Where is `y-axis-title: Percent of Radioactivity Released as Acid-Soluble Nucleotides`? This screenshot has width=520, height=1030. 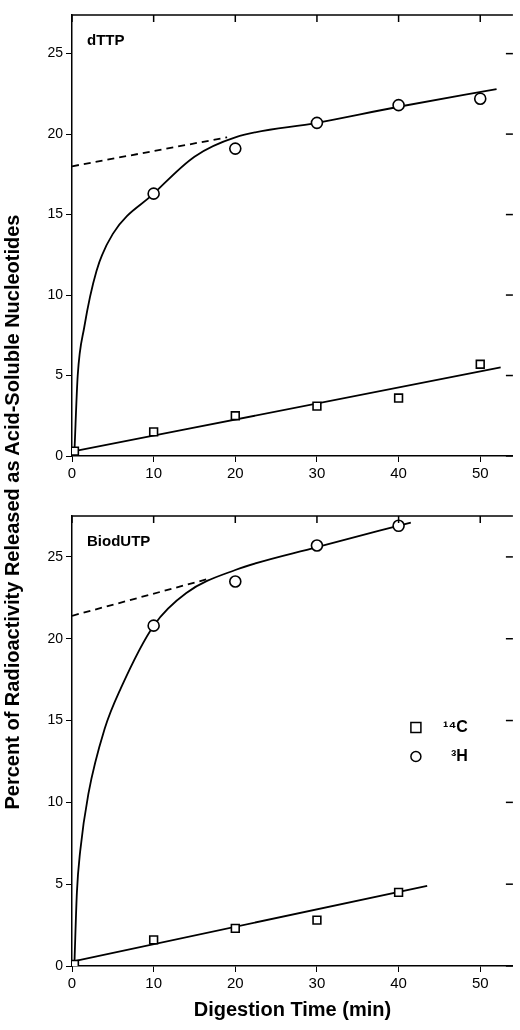
y-axis-title: Percent of Radioactivity Released as Acid-Soluble Nucleotides is located at coordinates (12, 512).